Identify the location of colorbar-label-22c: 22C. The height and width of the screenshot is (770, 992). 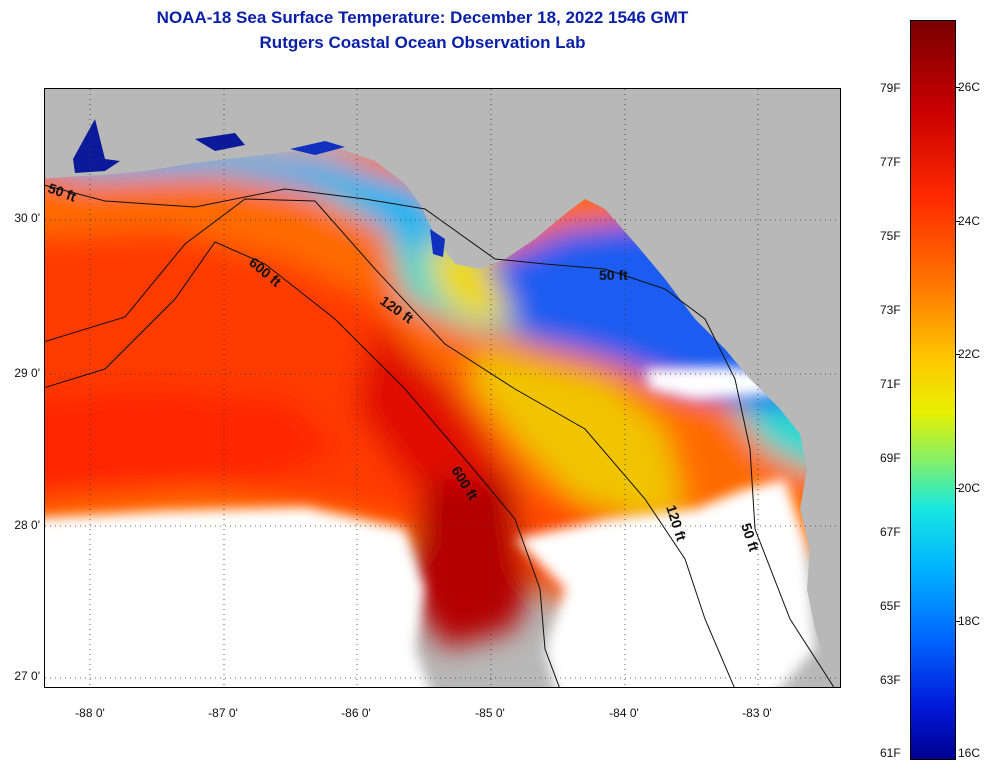
(969, 354).